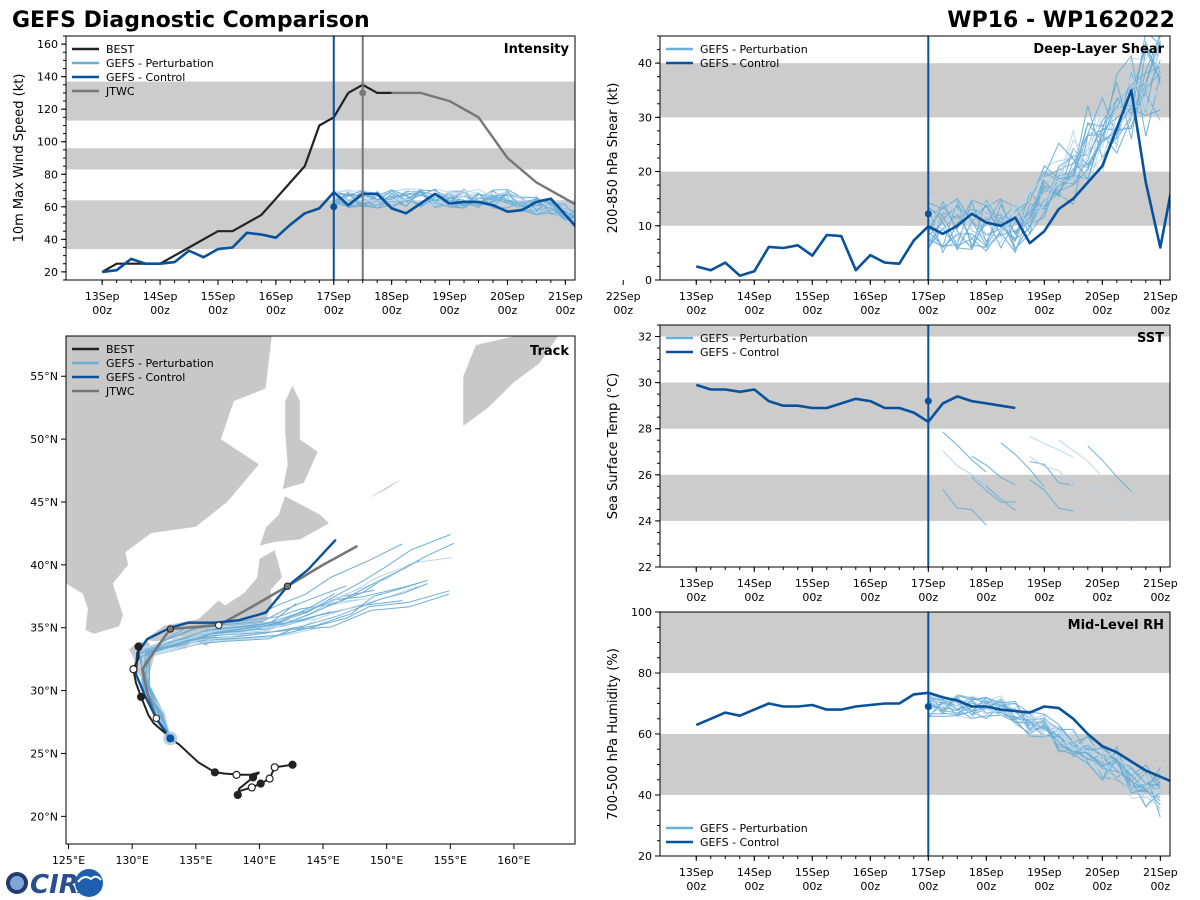 This screenshot has height=900, width=1200. I want to click on intensity-xtick-label: 14Sep, so click(160, 296).